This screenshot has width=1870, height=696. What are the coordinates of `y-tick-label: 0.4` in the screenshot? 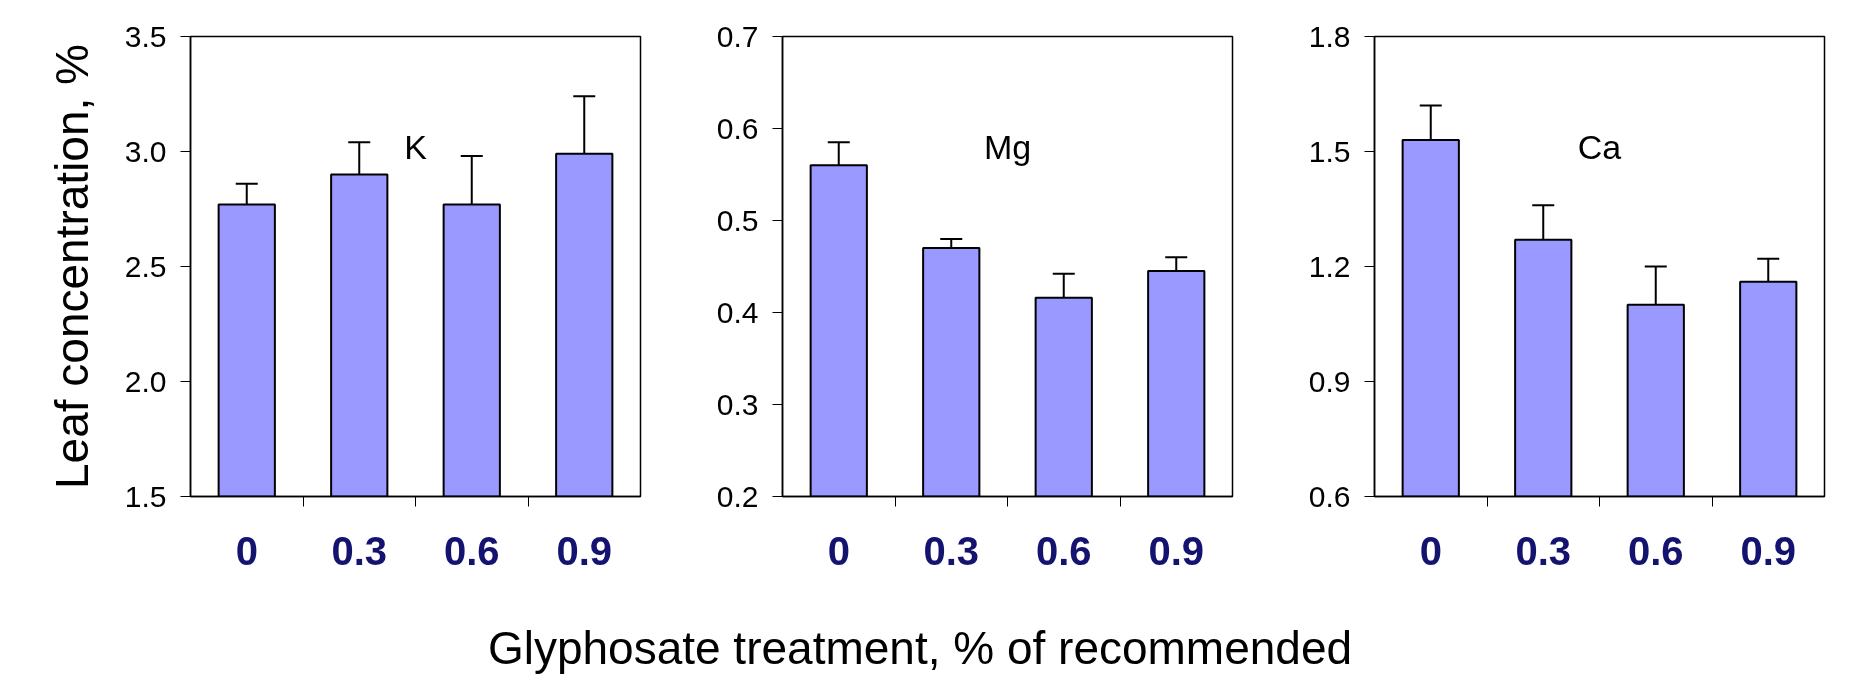 It's located at (737, 312).